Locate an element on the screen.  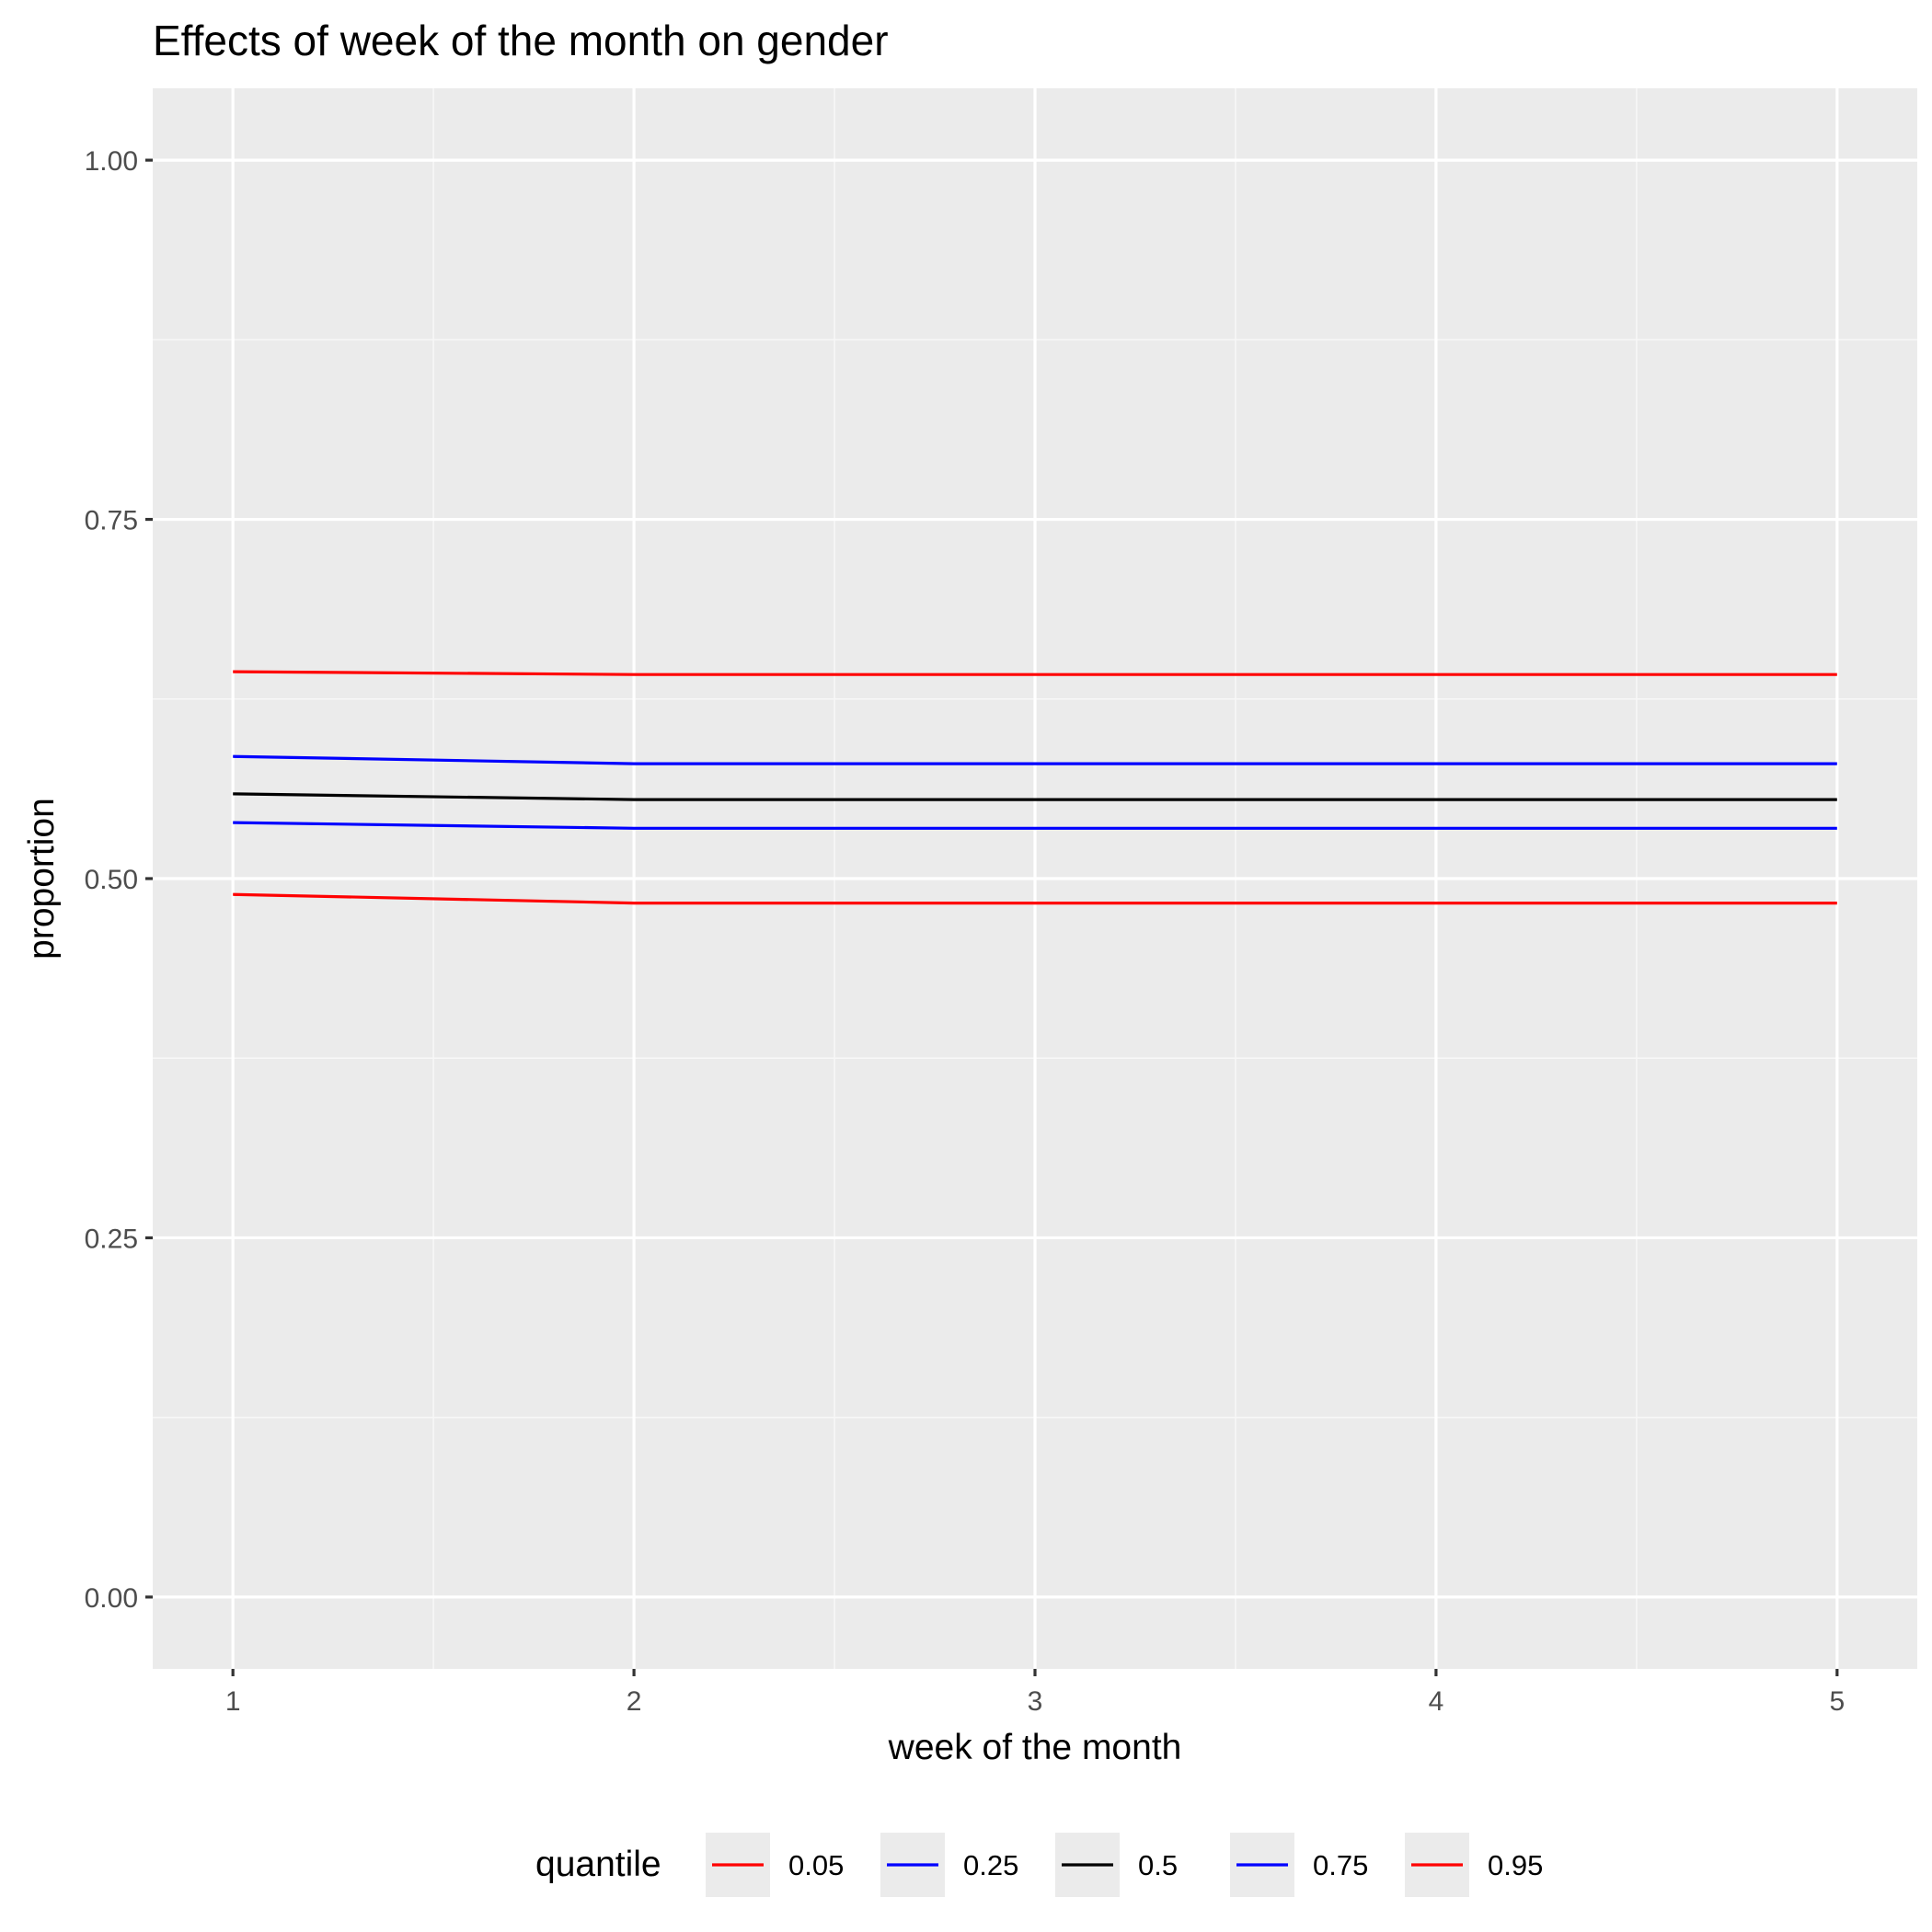
x-axis: 1 2 3 4 5 is located at coordinates (1035, 1693).